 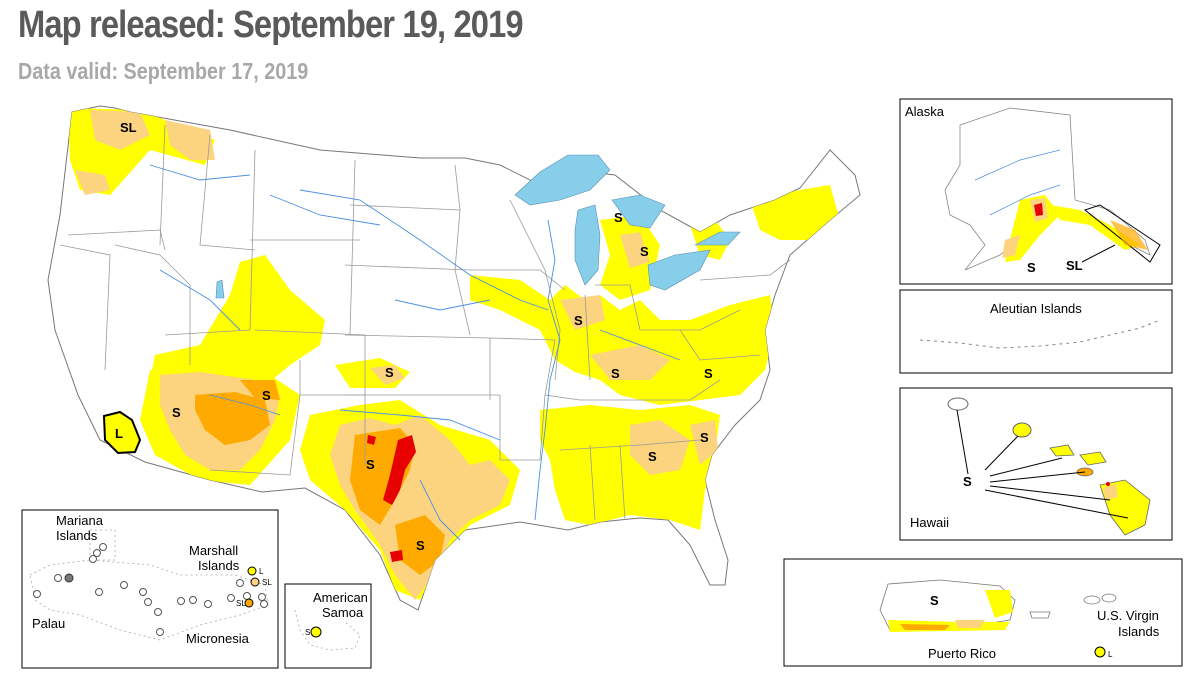 What do you see at coordinates (343, 612) in the screenshot?
I see `samoa-label-2: Samoa` at bounding box center [343, 612].